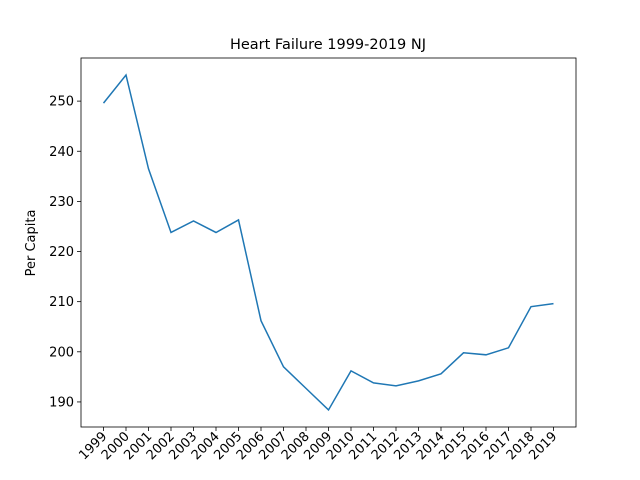 Image resolution: width=640 pixels, height=480 pixels. What do you see at coordinates (31, 243) in the screenshot?
I see `y-axis-label: Per Capita` at bounding box center [31, 243].